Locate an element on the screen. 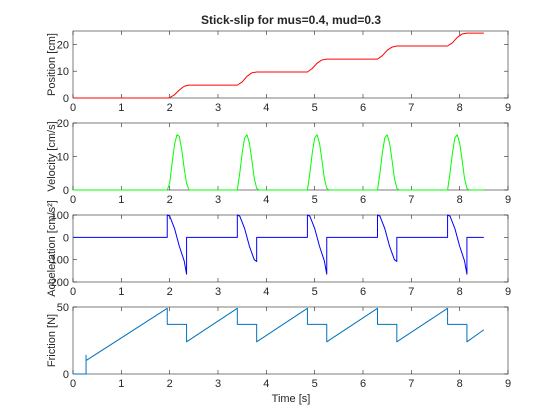 This screenshot has height=420, width=560. y-tick-label: 50 is located at coordinates (63, 308).